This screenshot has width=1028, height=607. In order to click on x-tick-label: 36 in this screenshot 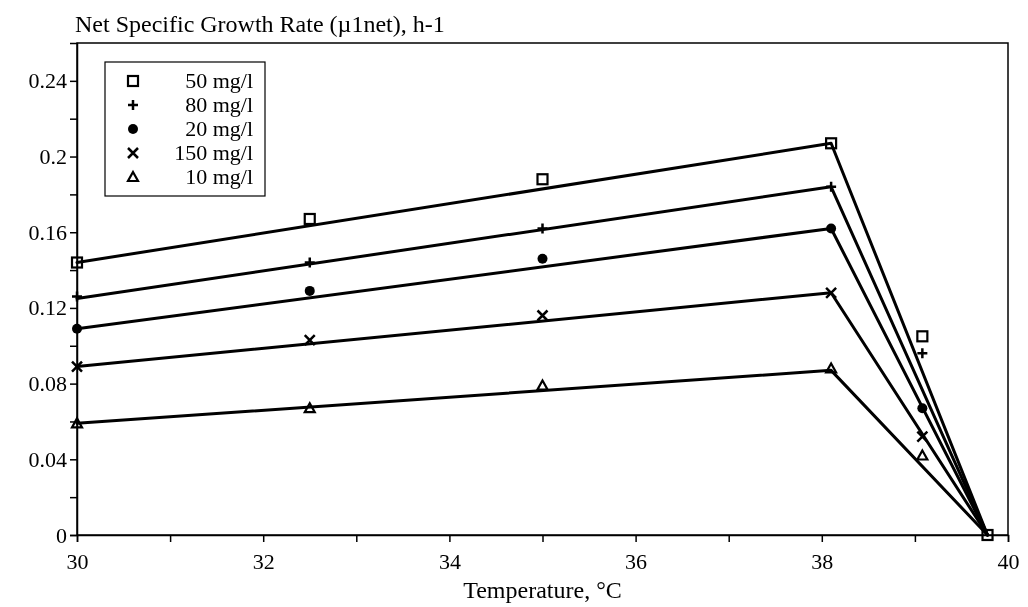, I will do `click(636, 562)`.